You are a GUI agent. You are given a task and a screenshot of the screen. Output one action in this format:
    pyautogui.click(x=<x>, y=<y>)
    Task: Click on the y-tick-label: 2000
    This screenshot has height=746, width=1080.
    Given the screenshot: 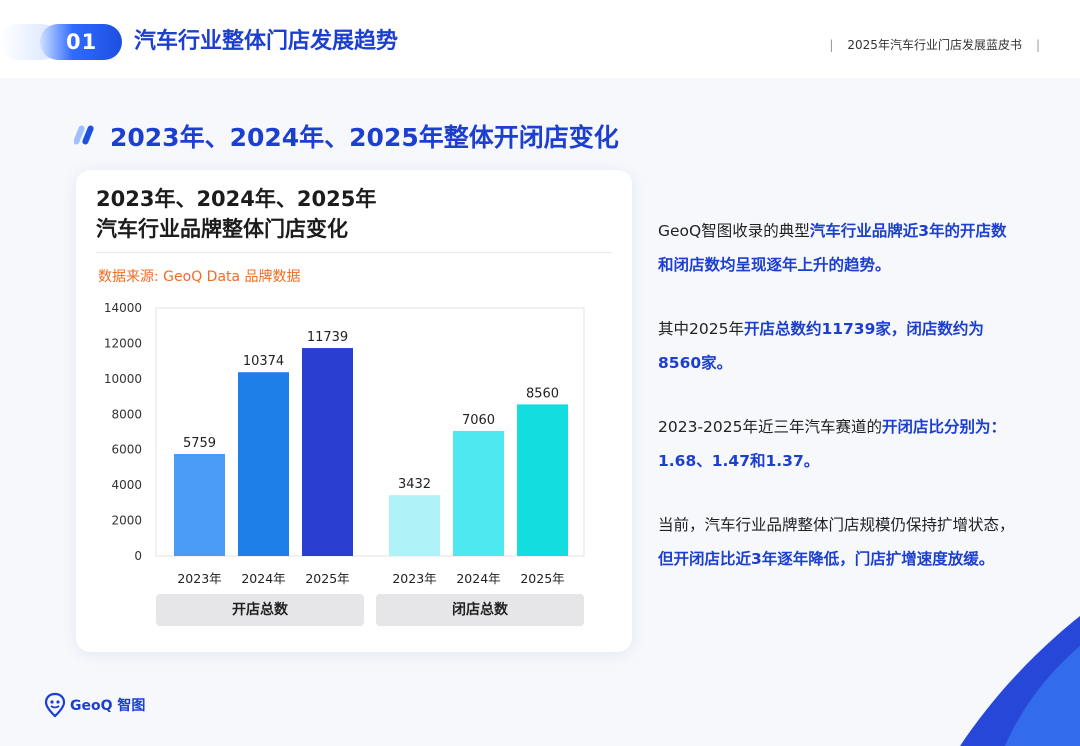 What is the action you would take?
    pyautogui.click(x=126, y=521)
    